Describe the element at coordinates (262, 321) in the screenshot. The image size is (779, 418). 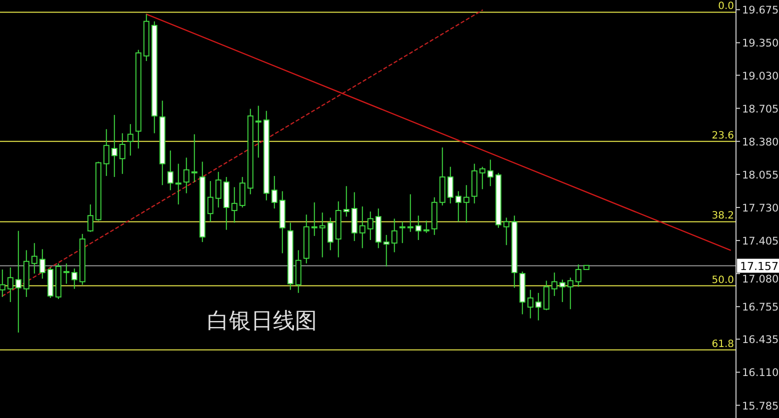
I see `text: 白银日线图` at that location.